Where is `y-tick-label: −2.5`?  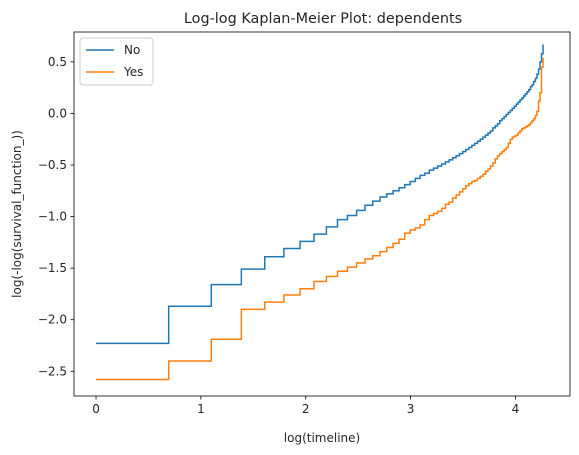 y-tick-label: −2.5 is located at coordinates (52, 371).